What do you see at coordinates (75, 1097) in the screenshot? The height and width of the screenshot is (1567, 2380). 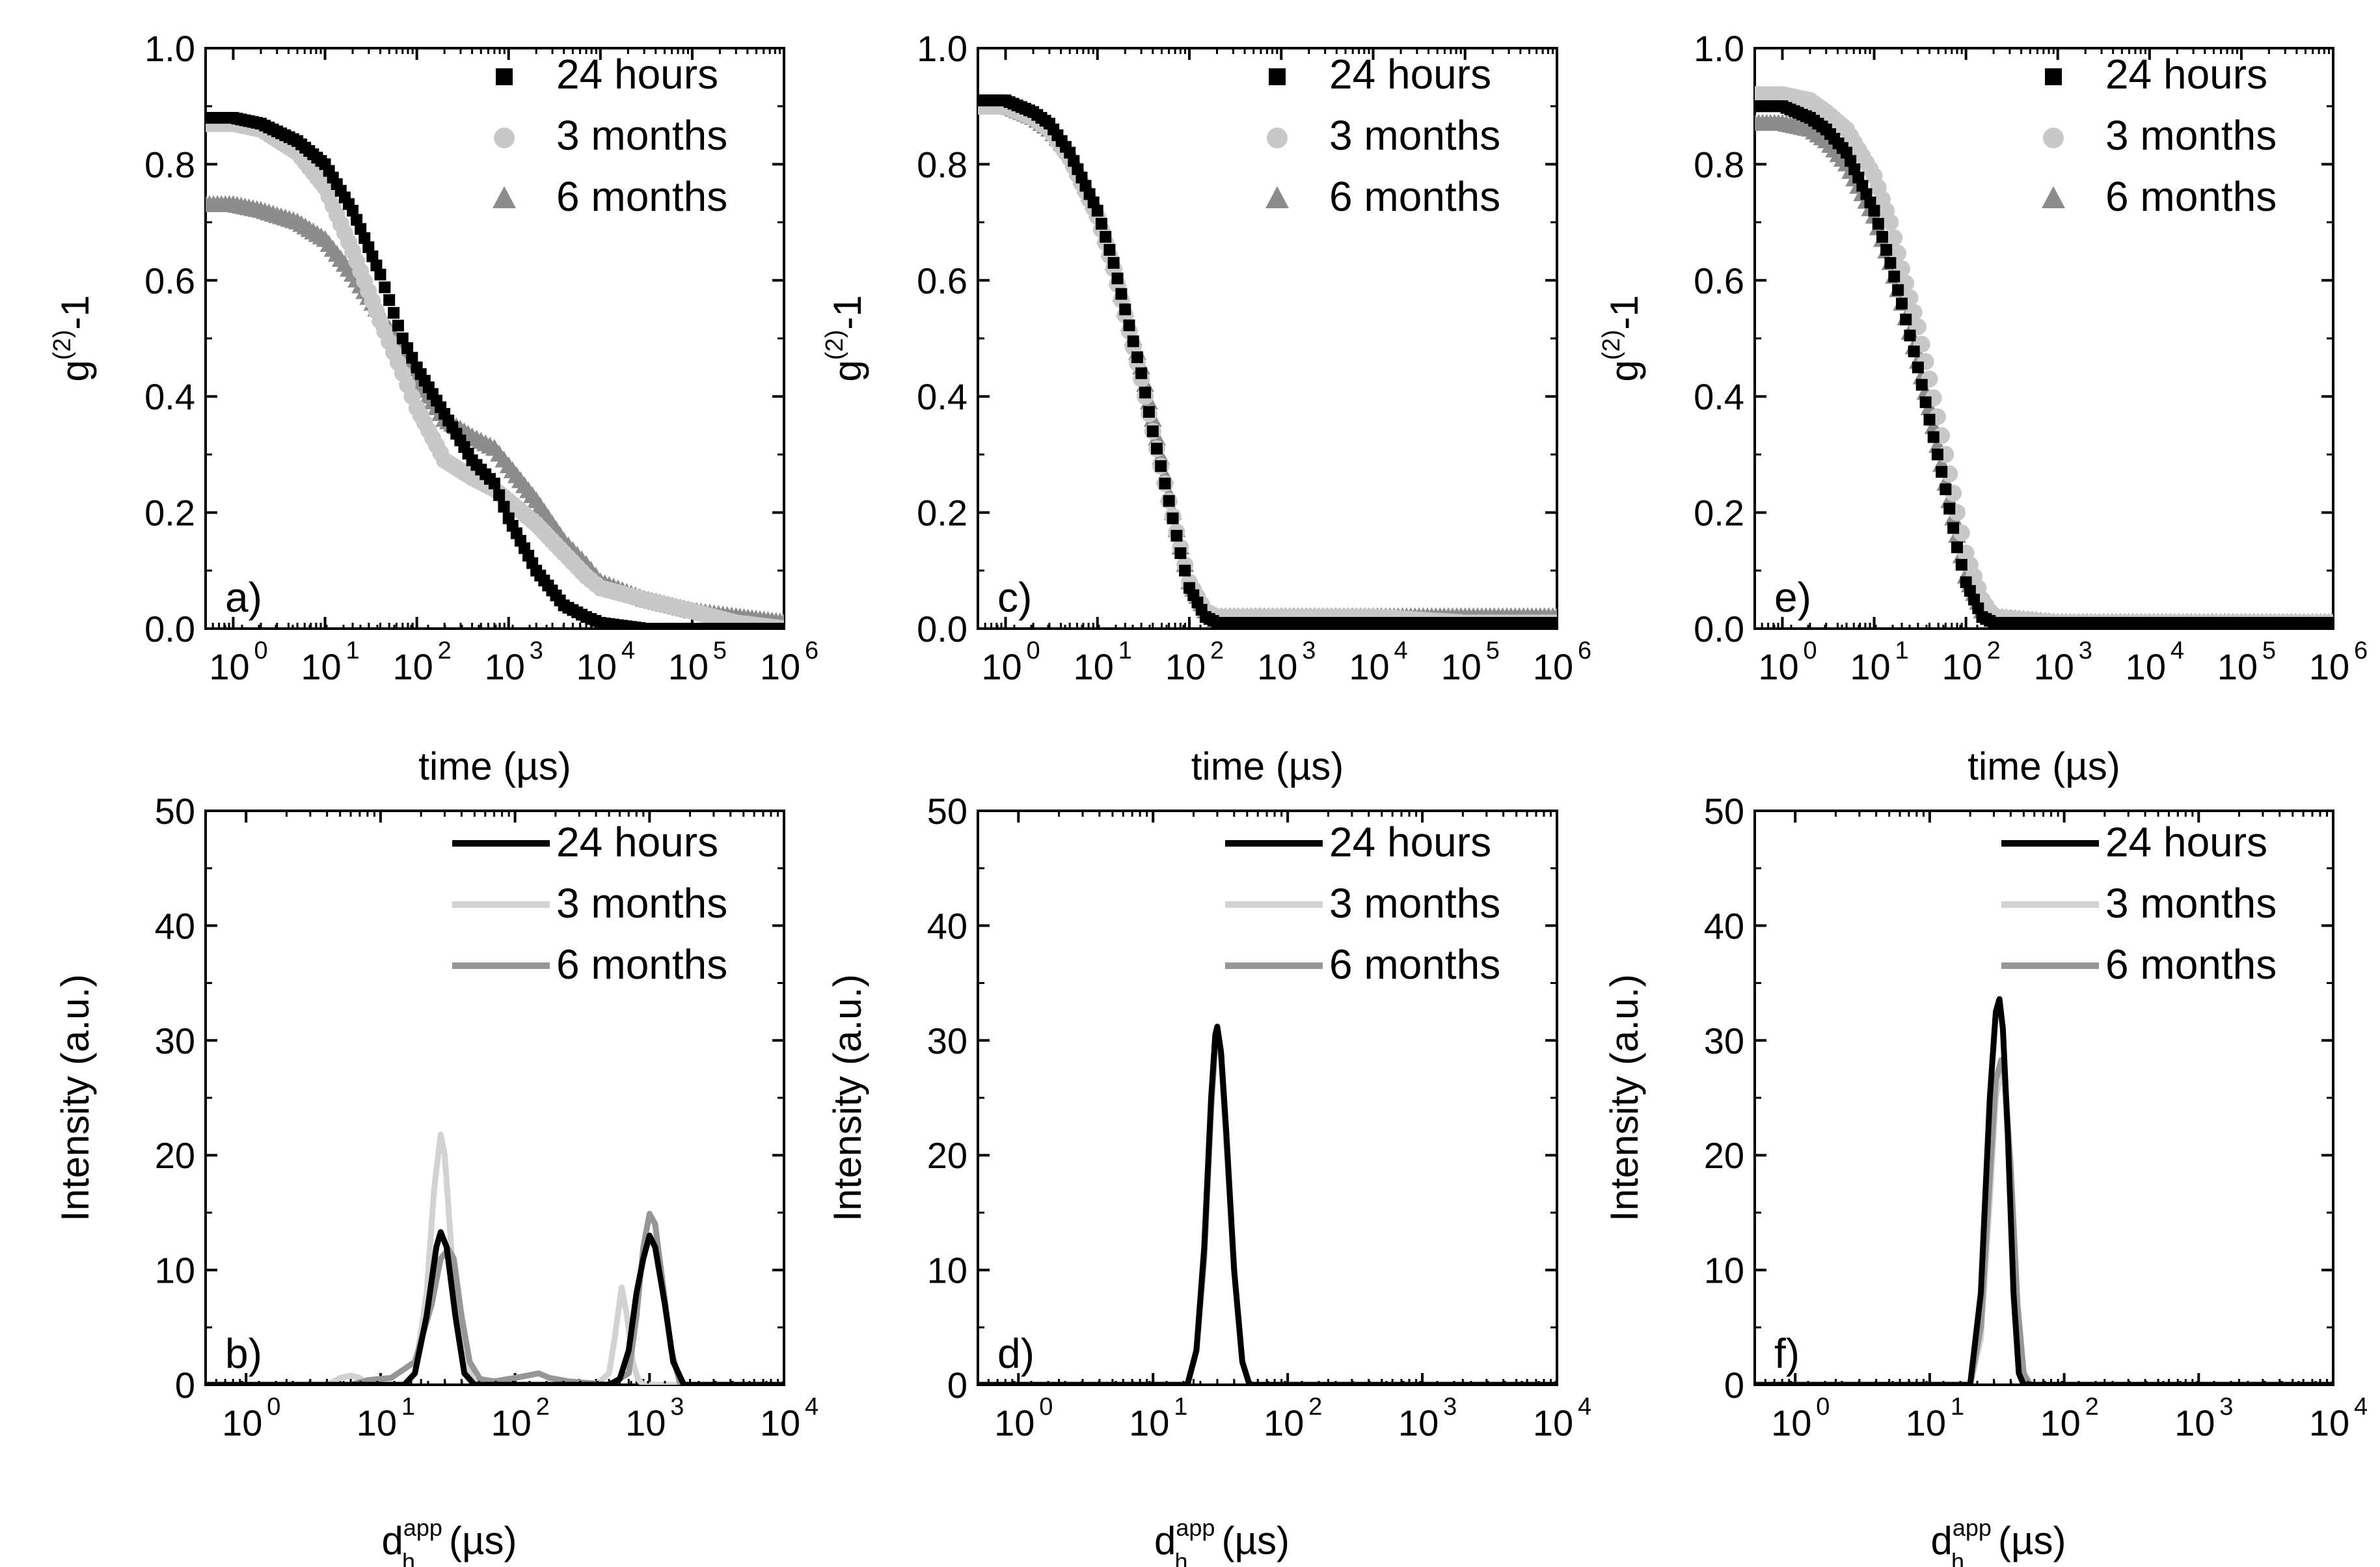 I see `y-axis-title: Intensity (a.u.)` at bounding box center [75, 1097].